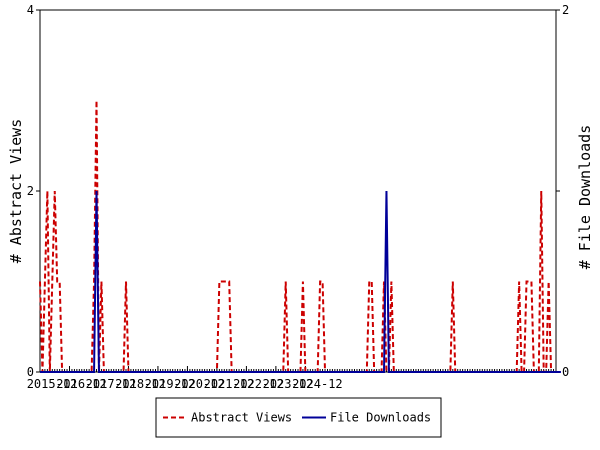 The image size is (600, 450). I want to click on legend-label-file-downloads: File Downloads, so click(380, 418).